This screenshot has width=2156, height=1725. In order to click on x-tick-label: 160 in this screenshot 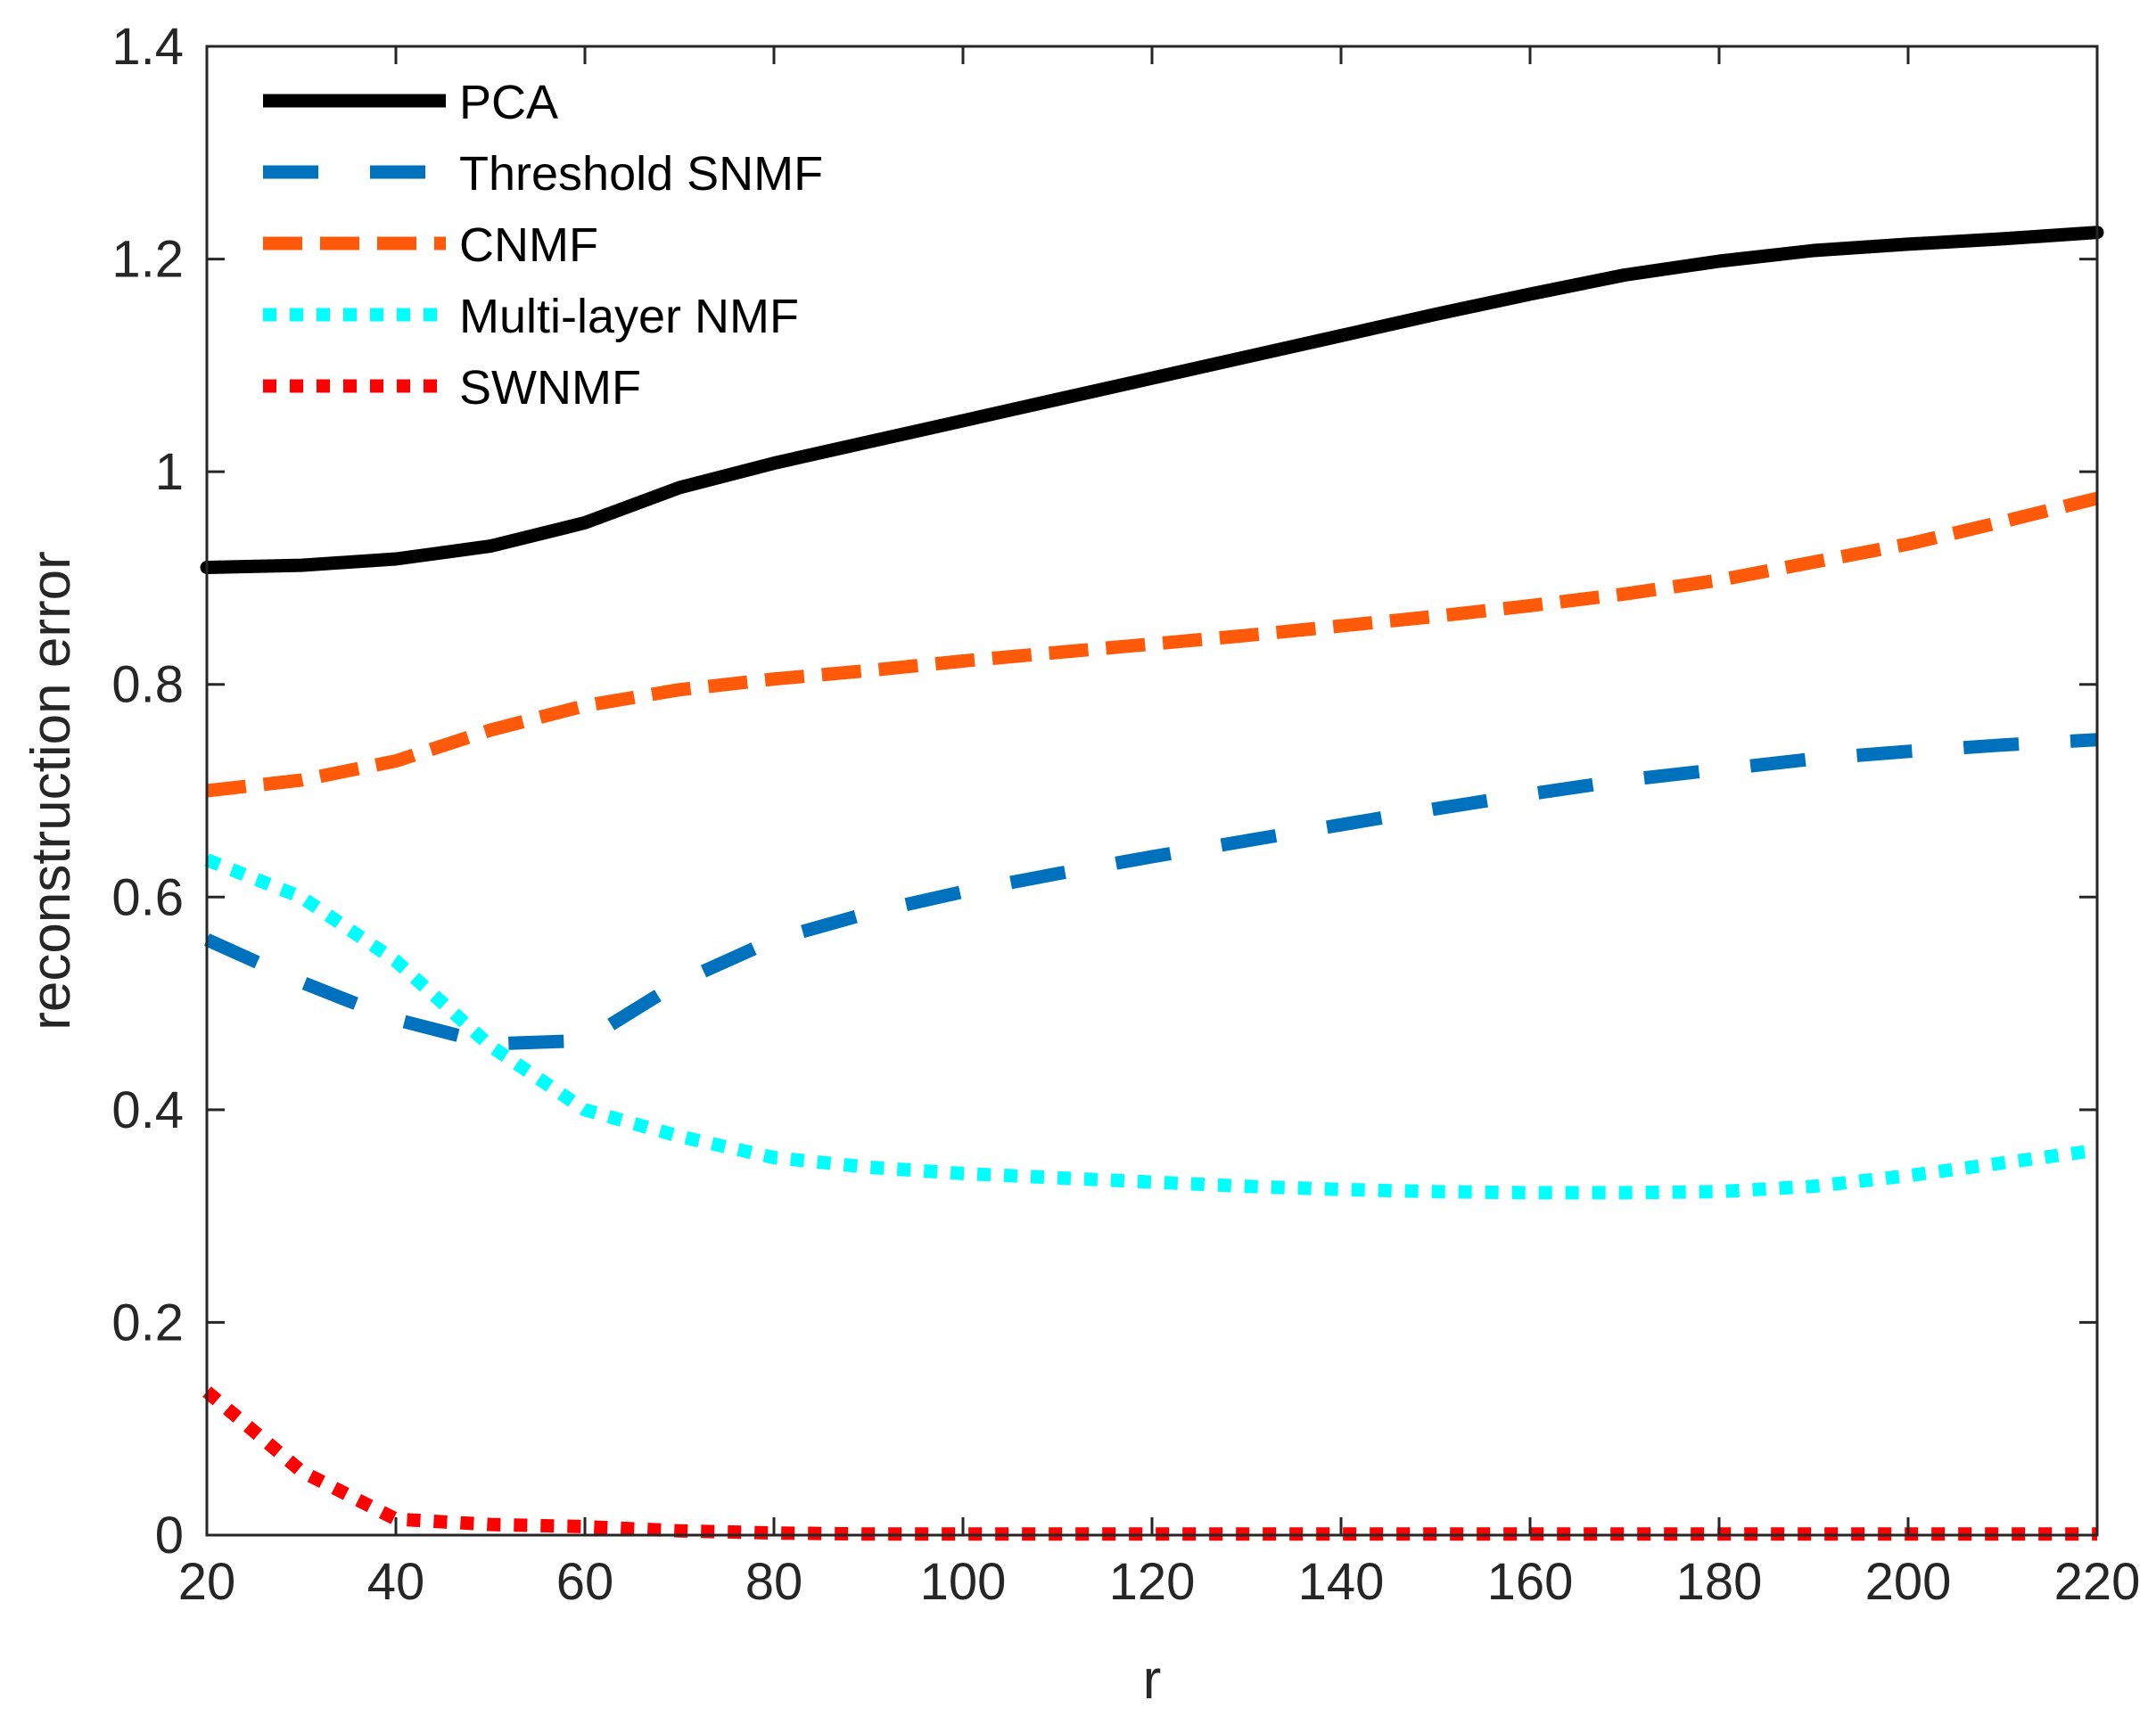, I will do `click(1530, 1582)`.